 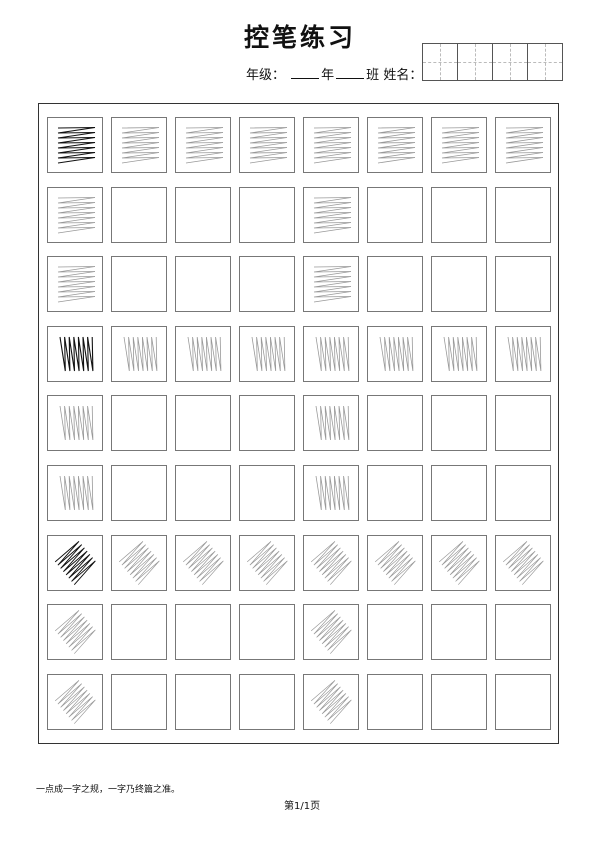 What do you see at coordinates (403, 75) in the screenshot?
I see `name-label: 姓名：` at bounding box center [403, 75].